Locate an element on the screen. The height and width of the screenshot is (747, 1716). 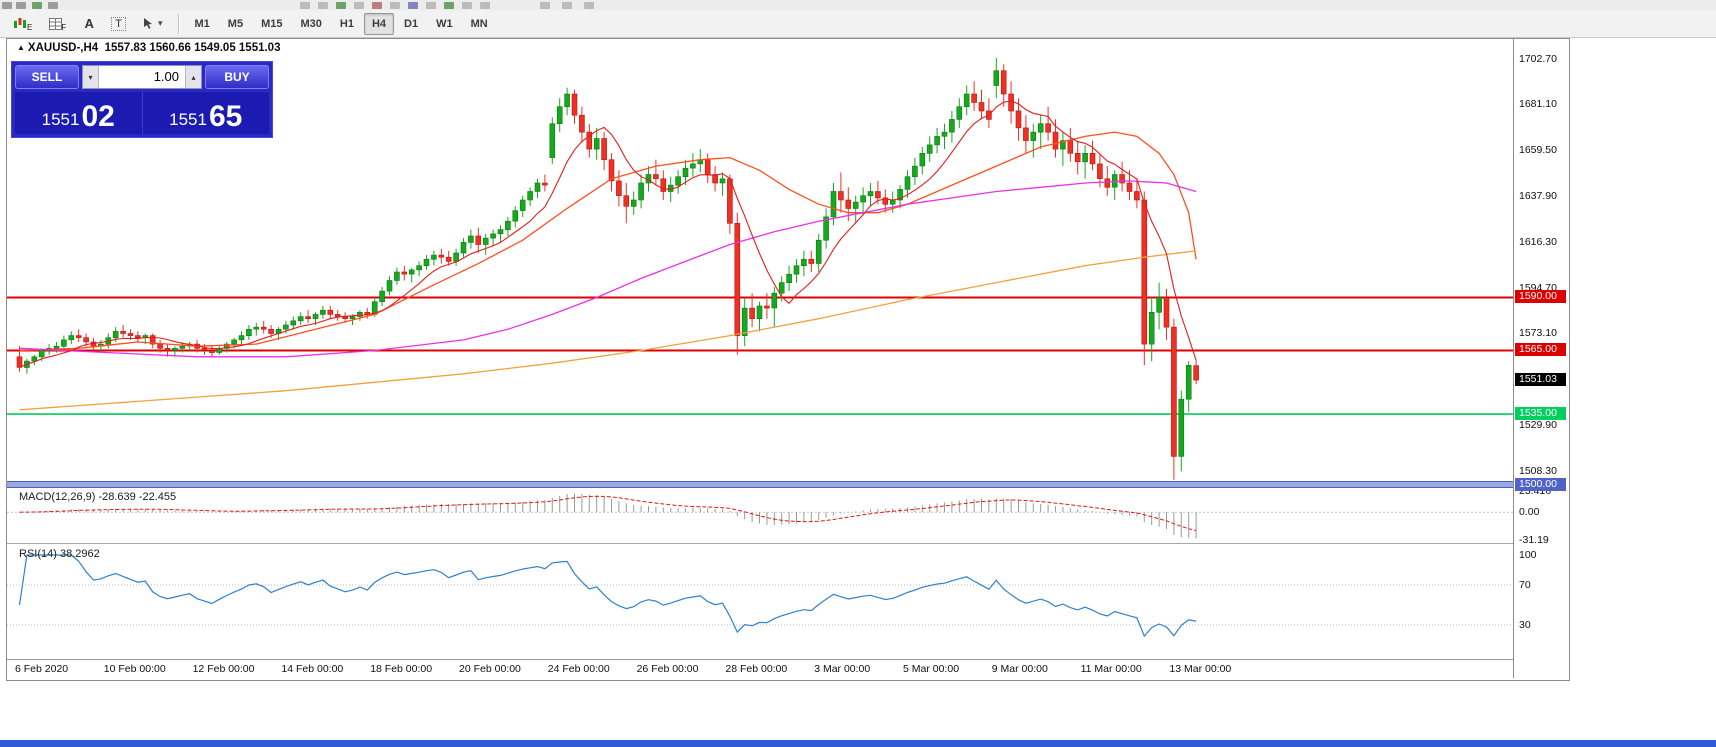
timeframe-button-h4: H4 is located at coordinates (378, 23).